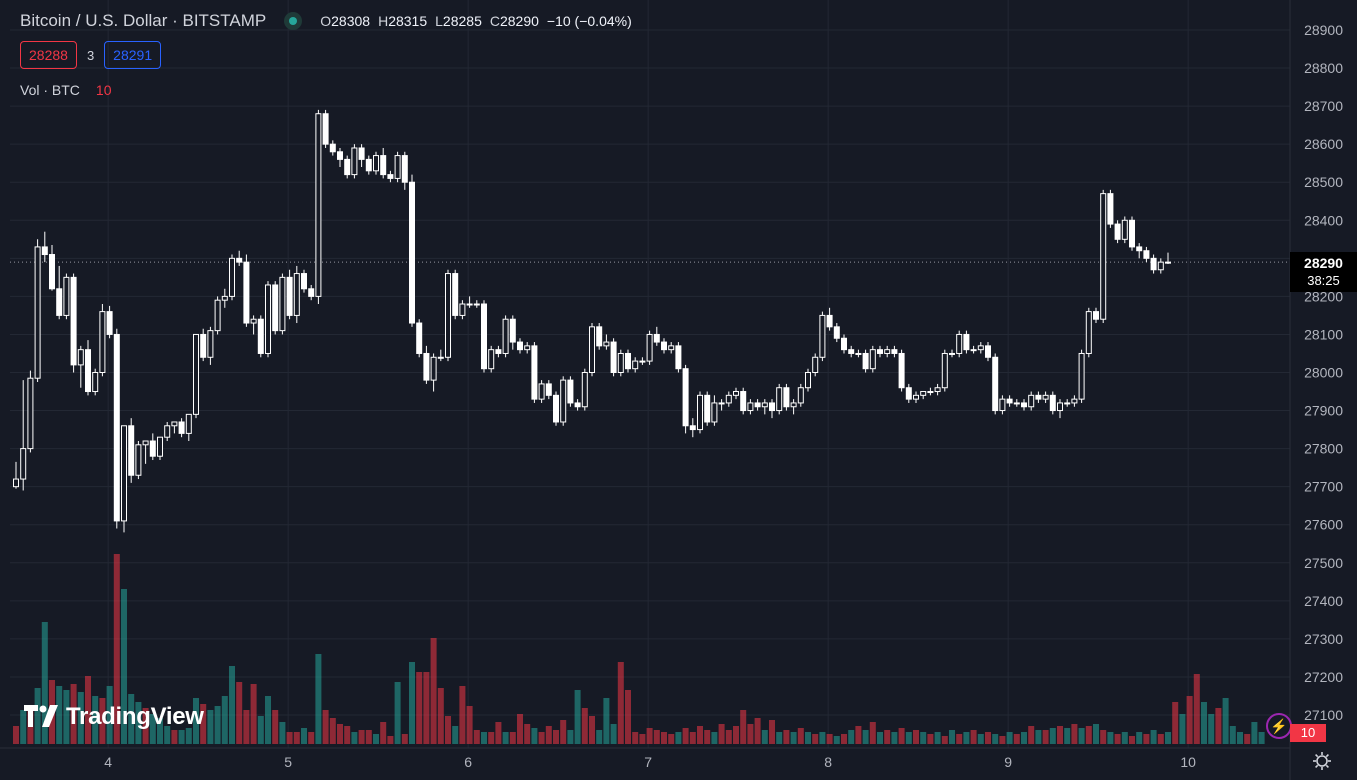 The height and width of the screenshot is (780, 1357). Describe the element at coordinates (1323, 144) in the screenshot. I see `y-tick-label: 28600` at that location.